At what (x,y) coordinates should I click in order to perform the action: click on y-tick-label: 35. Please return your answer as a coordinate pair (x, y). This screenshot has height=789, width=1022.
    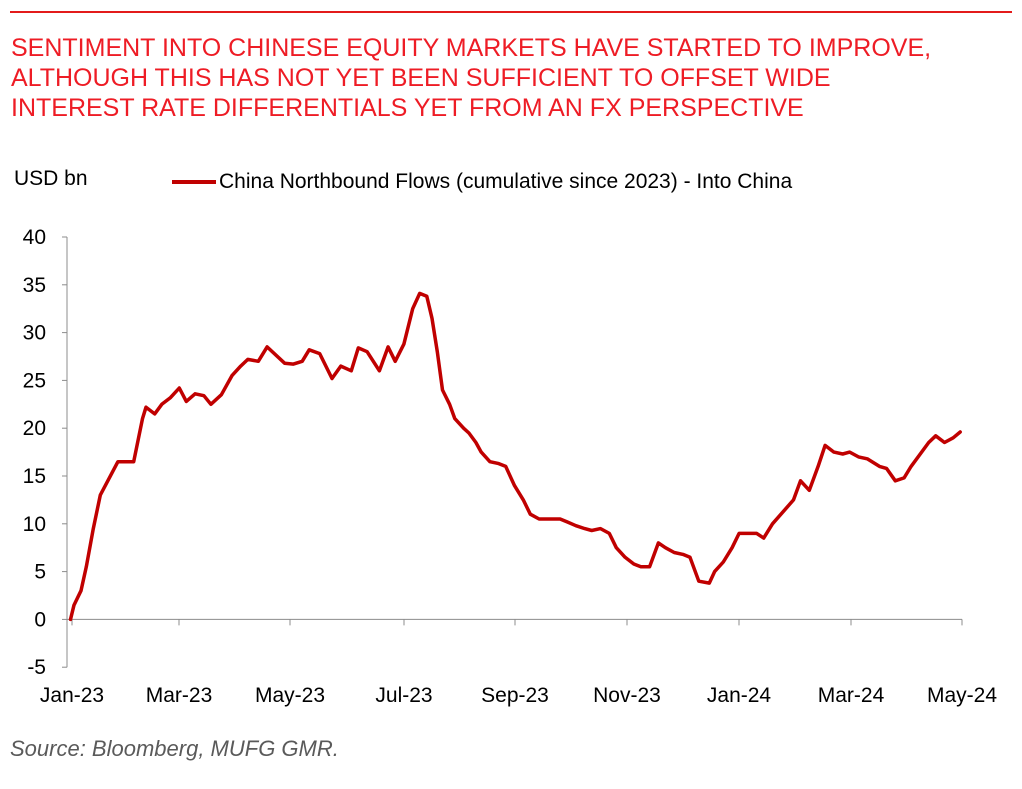
    Looking at the image, I should click on (34, 285).